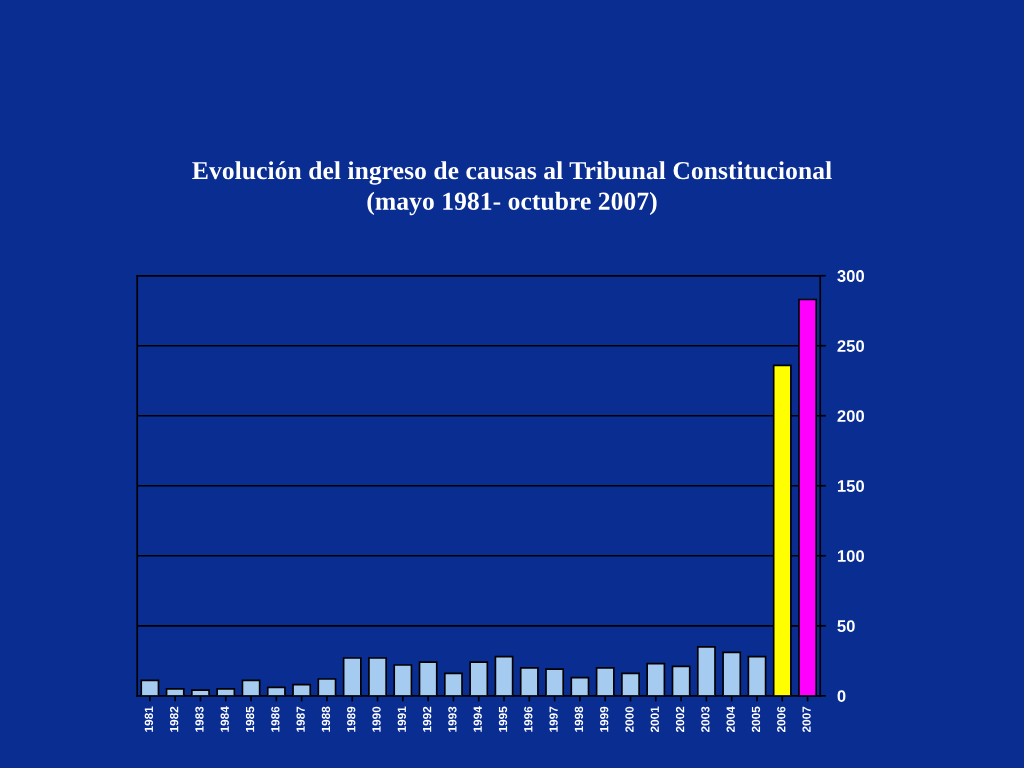 The width and height of the screenshot is (1024, 768). Describe the element at coordinates (851, 486) in the screenshot. I see `y-tick-label: 150` at that location.